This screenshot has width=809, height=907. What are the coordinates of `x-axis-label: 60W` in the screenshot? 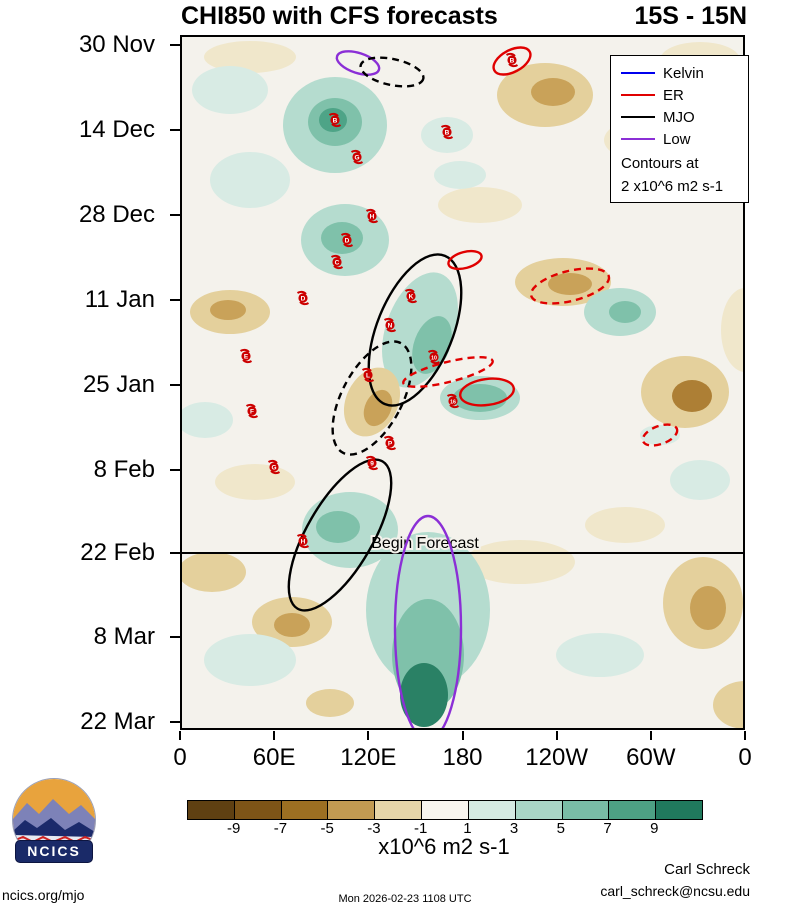 It's located at (651, 757).